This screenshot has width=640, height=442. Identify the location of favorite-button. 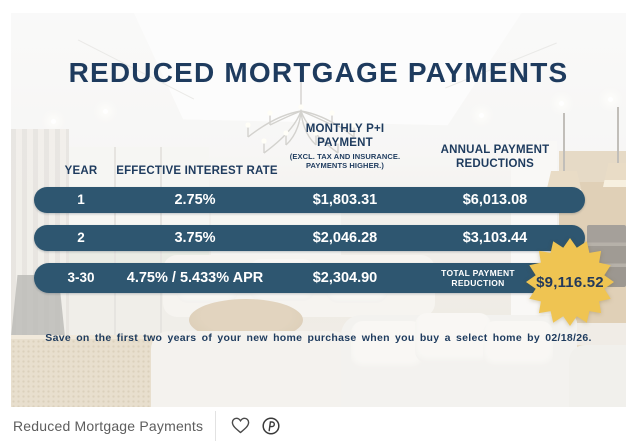
(240, 426).